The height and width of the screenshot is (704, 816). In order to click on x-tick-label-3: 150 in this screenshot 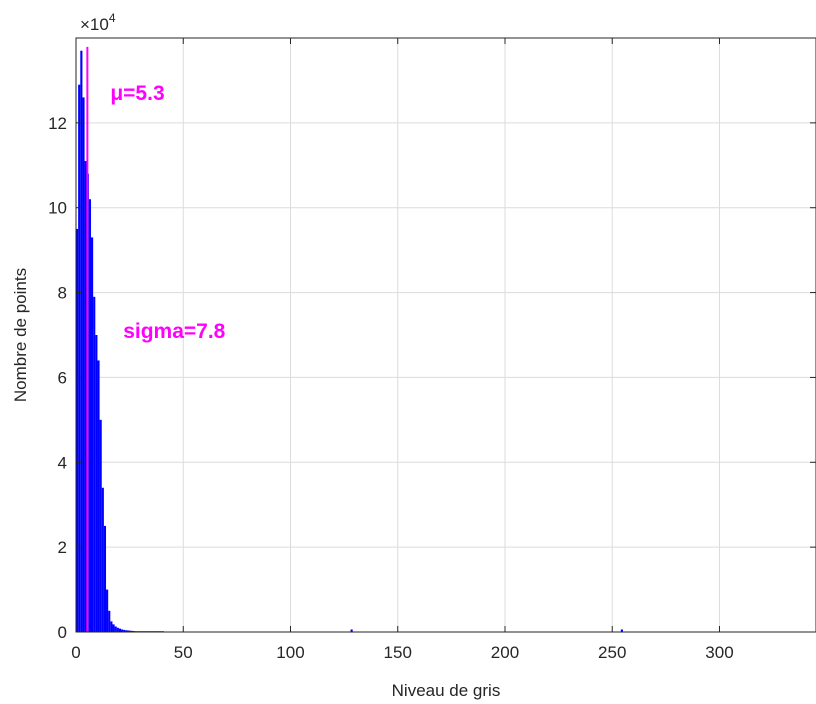, I will do `click(398, 652)`.